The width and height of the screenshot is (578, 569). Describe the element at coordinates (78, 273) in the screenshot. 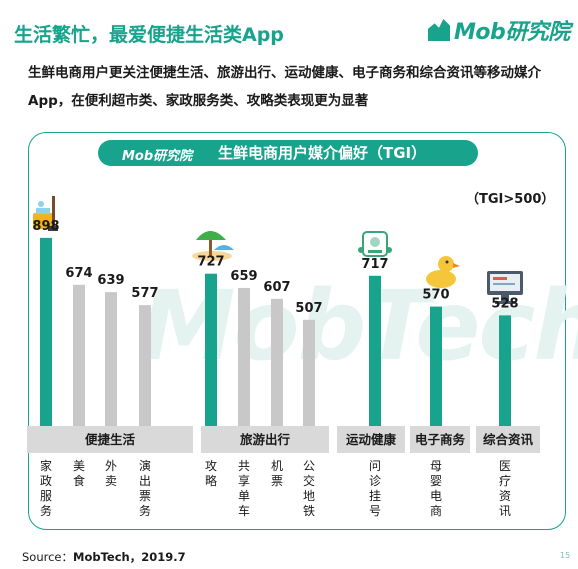

I see `bar-value-label: 674` at that location.